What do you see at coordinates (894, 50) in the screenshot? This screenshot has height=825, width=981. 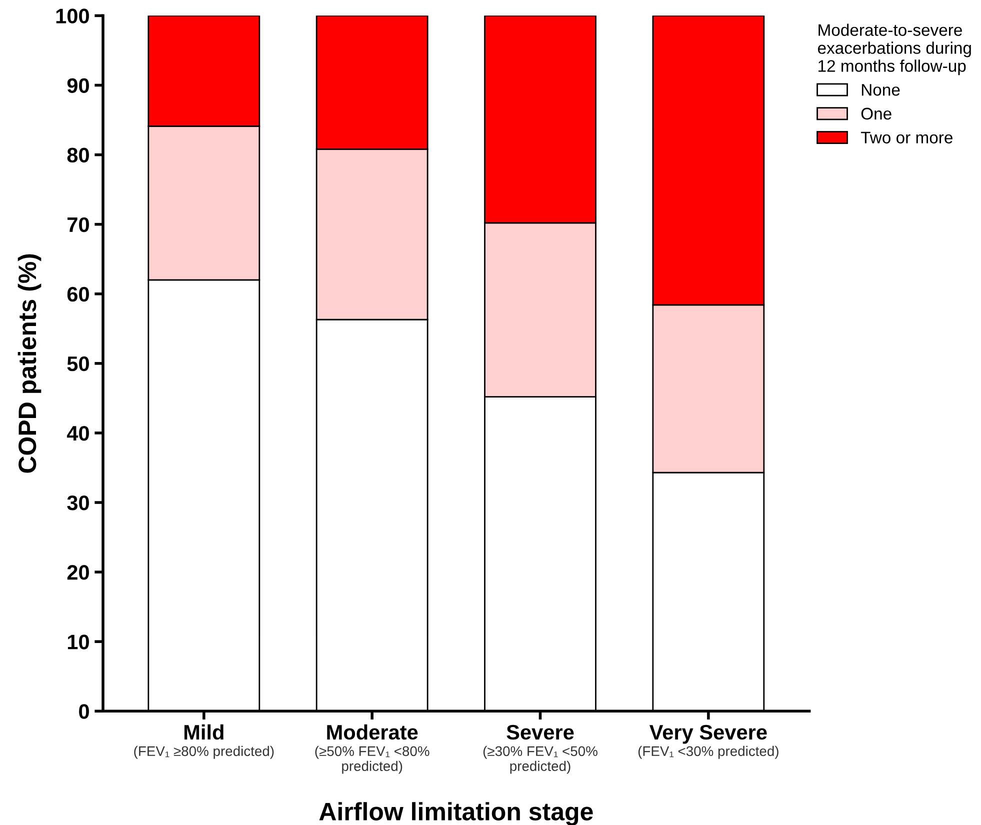 I see `legend-title: Moderate-to-severe exacerbations during 12 months follow-up` at bounding box center [894, 50].